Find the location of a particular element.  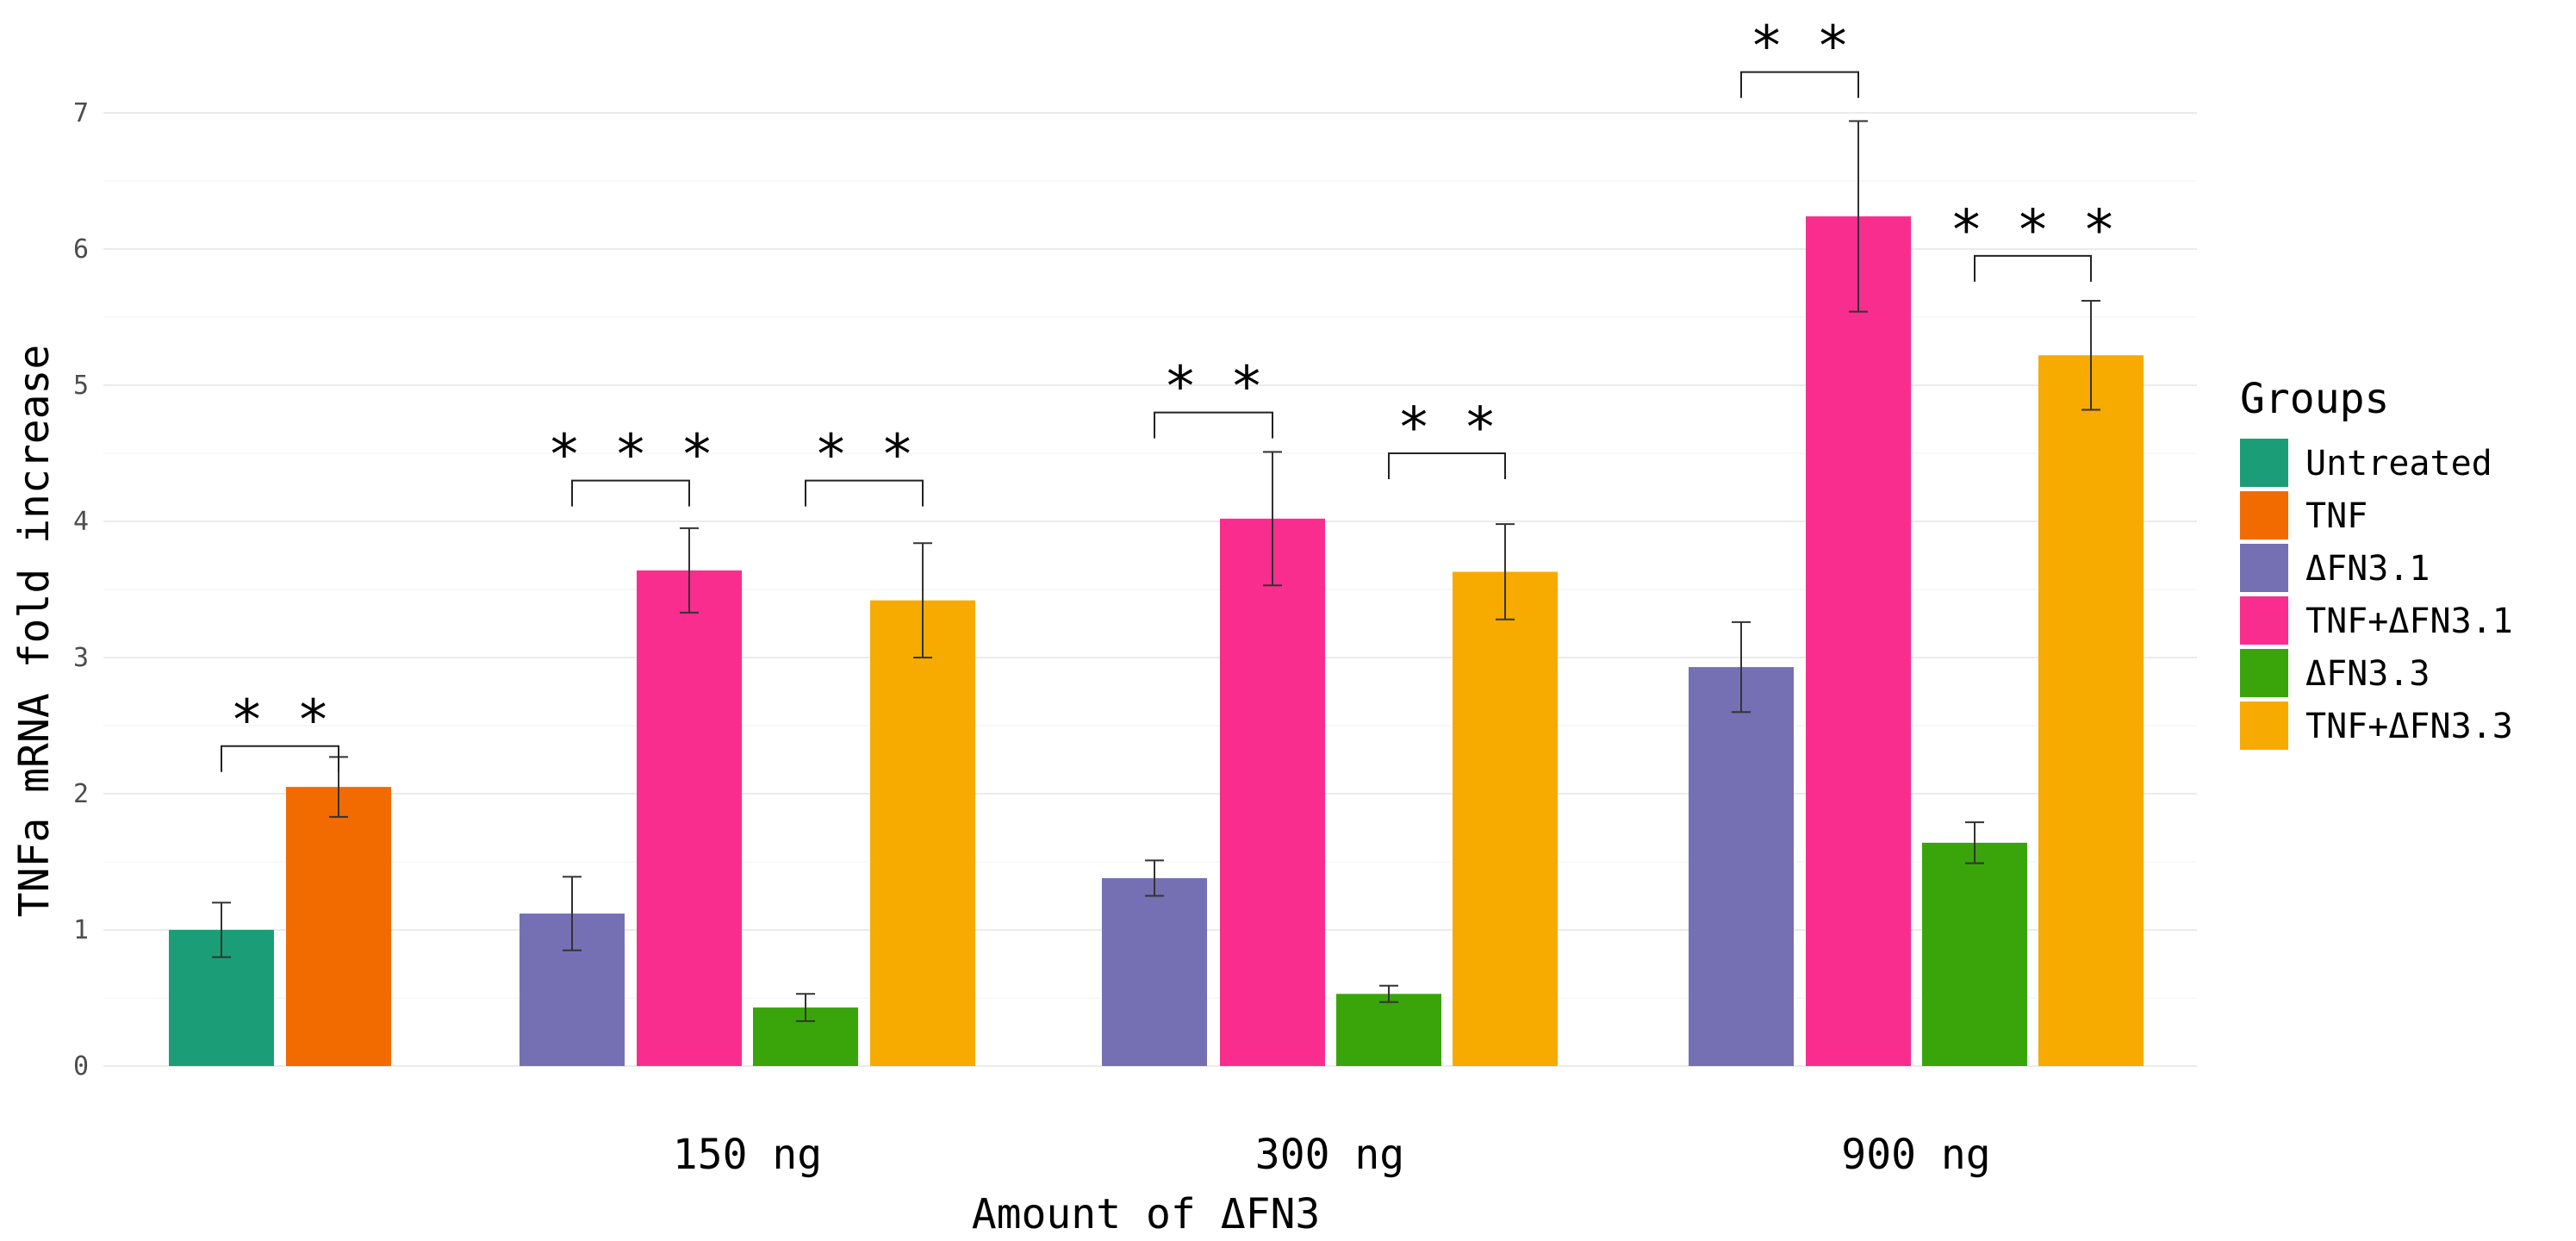

y-tick-label: 7 is located at coordinates (81, 113).